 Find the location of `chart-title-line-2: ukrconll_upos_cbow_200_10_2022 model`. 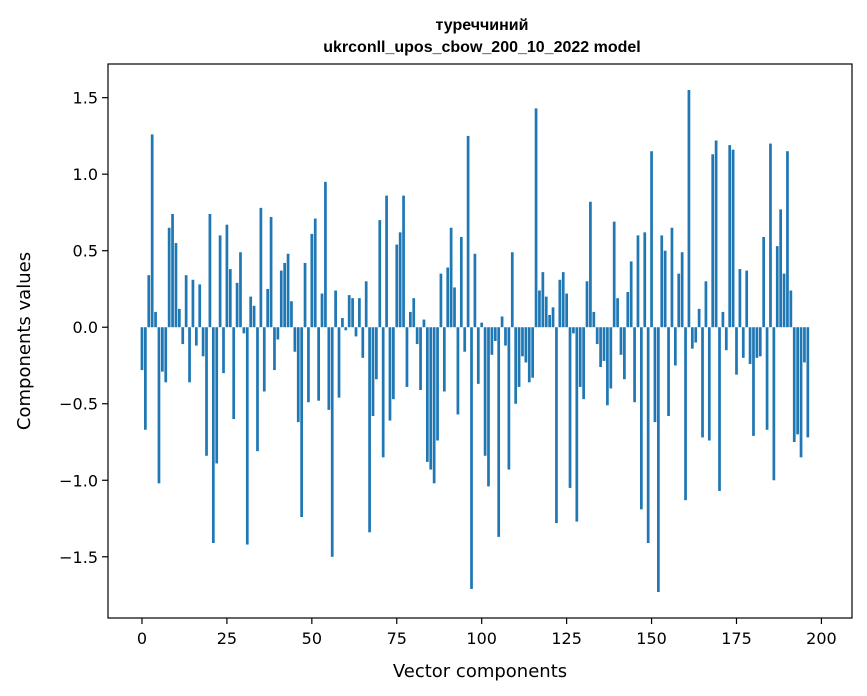

chart-title-line-2: ukrconll_upos_cbow_200_10_2022 model is located at coordinates (481, 47).